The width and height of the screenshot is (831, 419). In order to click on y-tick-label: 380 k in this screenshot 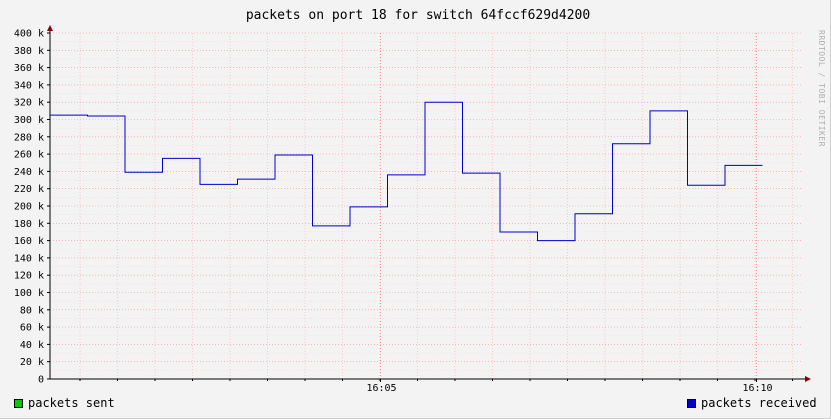, I will do `click(29, 51)`.